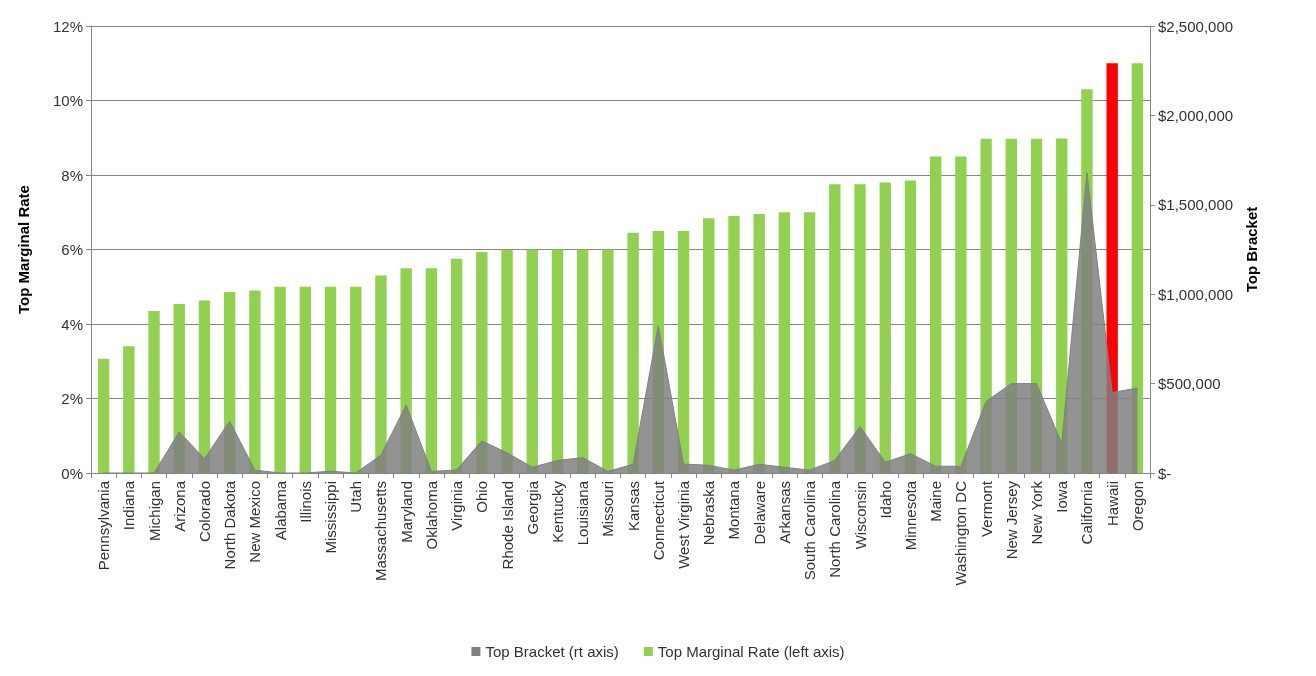 The height and width of the screenshot is (676, 1316). Describe the element at coordinates (961, 533) in the screenshot. I see `x-tick-label: Washington DC` at that location.